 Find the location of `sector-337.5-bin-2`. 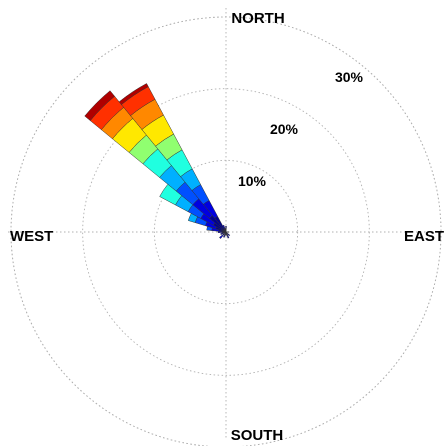

sector-337.5-bin-2 is located at coordinates (224, 227).